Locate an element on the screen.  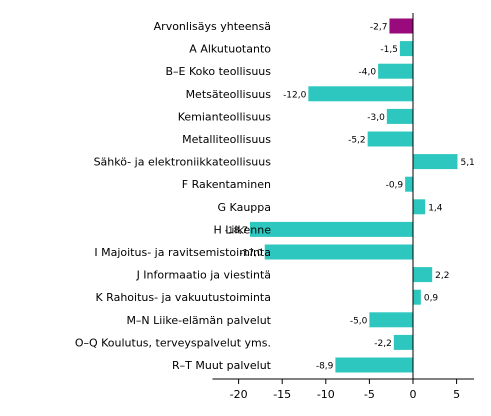
x-tick-label: -20 is located at coordinates (239, 394).